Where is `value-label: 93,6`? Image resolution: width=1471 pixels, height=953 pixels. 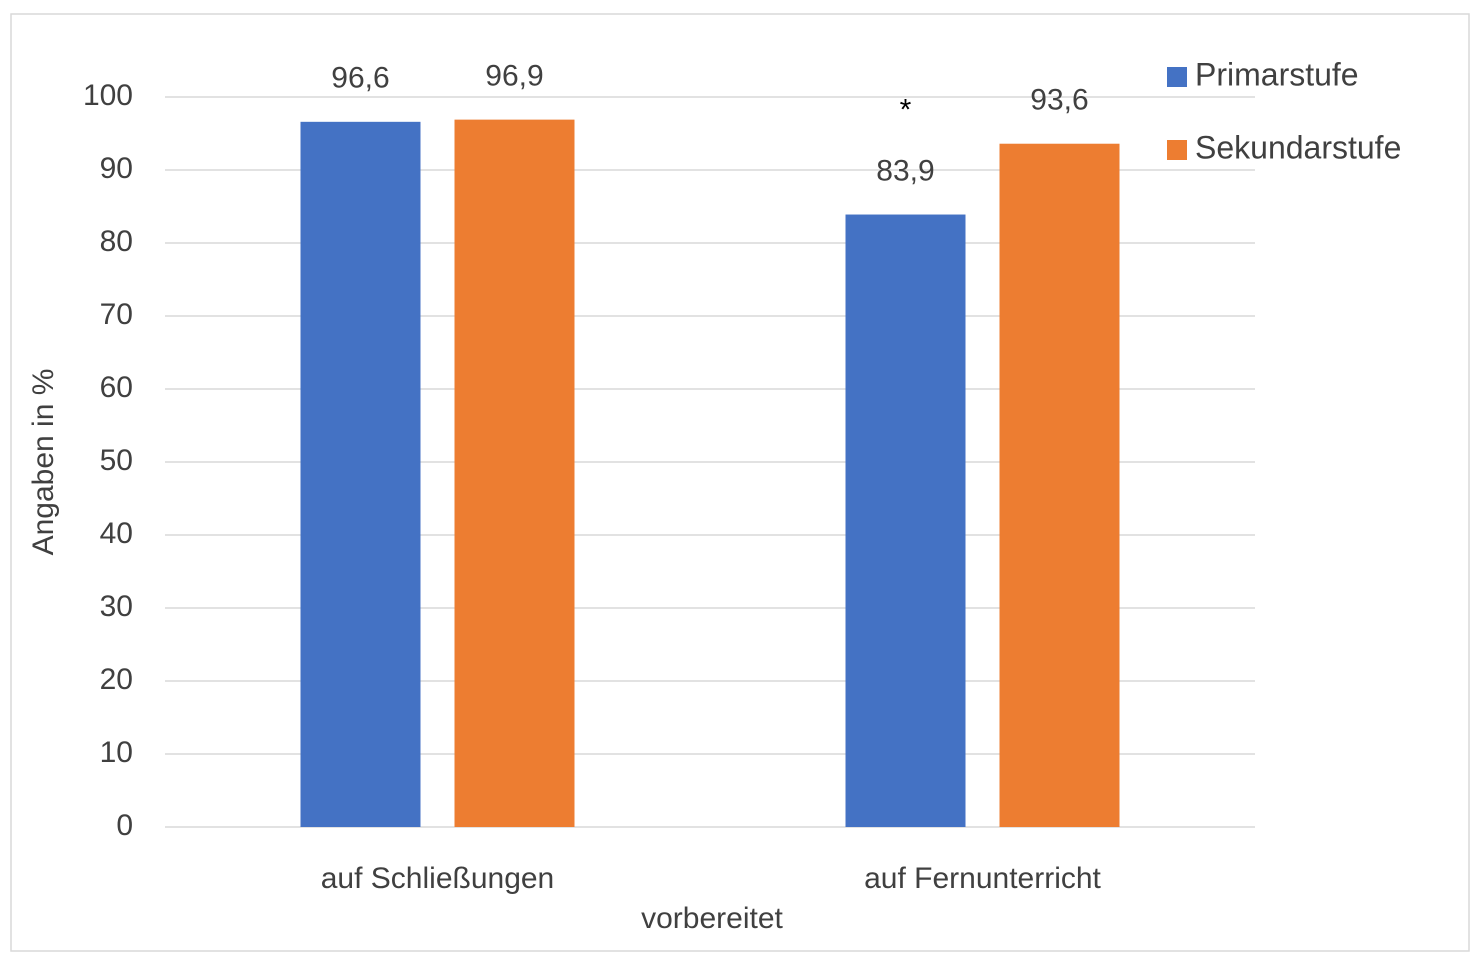
value-label: 93,6 is located at coordinates (1059, 100).